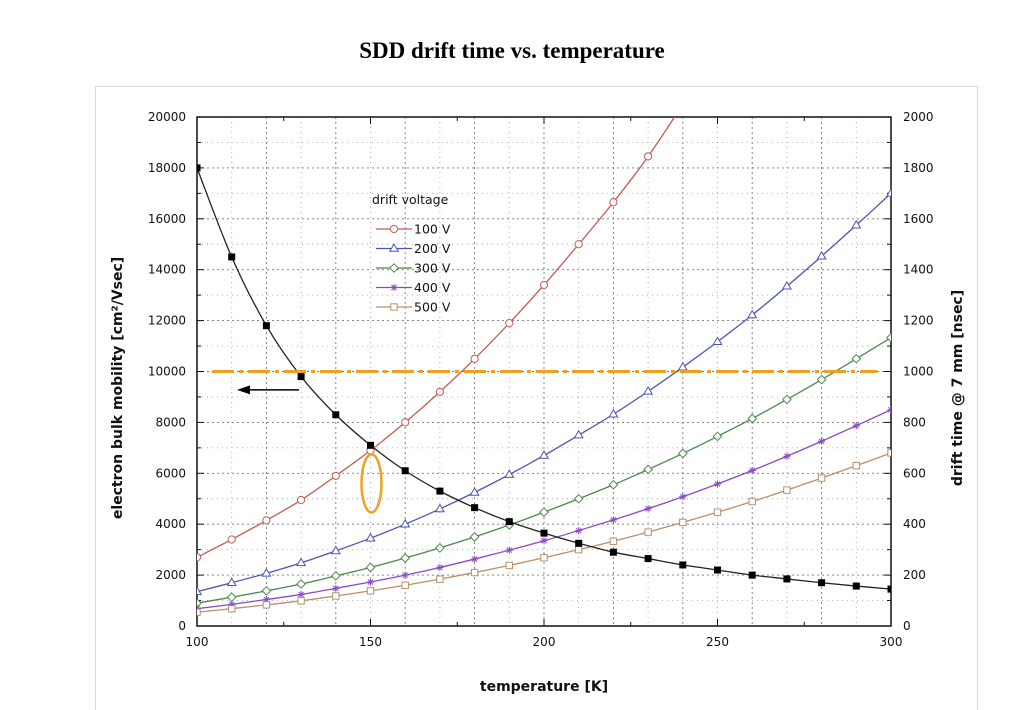 The width and height of the screenshot is (1024, 710). I want to click on highlight-ellipse, so click(371, 483).